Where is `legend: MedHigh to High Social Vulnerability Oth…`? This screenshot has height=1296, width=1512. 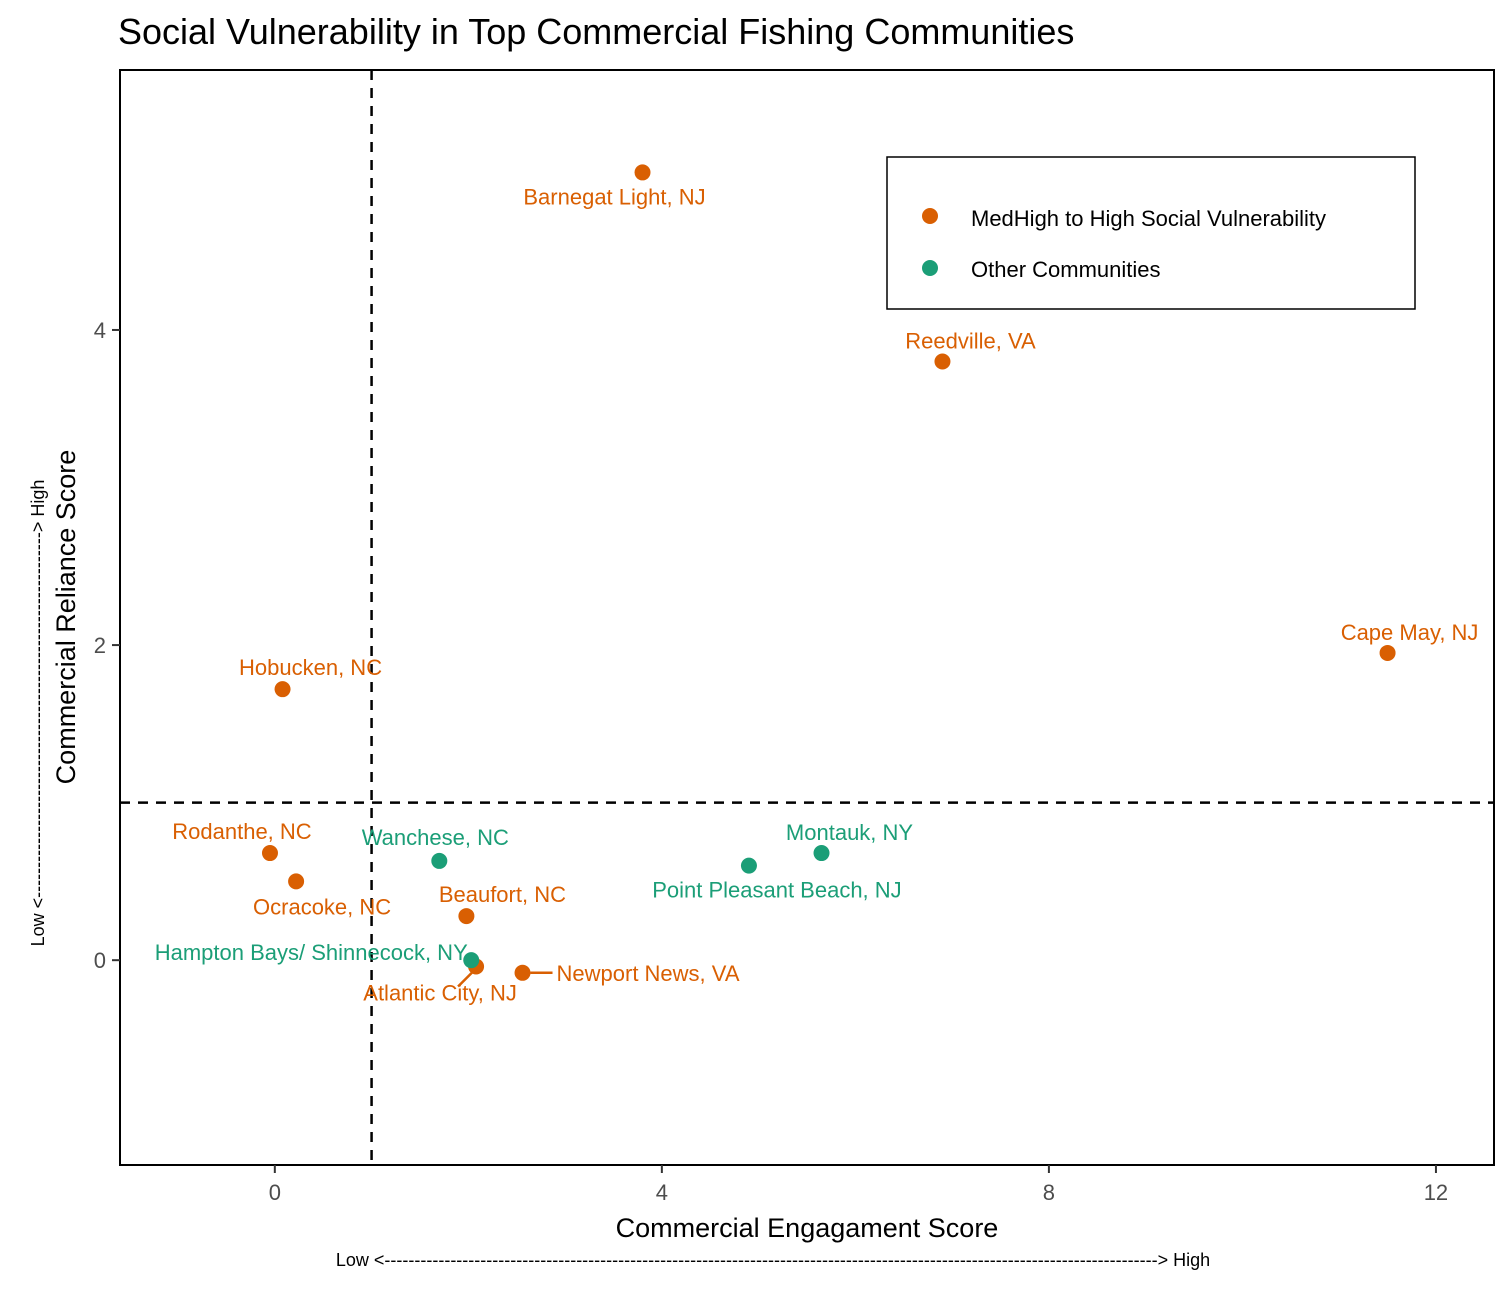
legend: MedHigh to High Social Vulnerability Oth… is located at coordinates (1151, 233).